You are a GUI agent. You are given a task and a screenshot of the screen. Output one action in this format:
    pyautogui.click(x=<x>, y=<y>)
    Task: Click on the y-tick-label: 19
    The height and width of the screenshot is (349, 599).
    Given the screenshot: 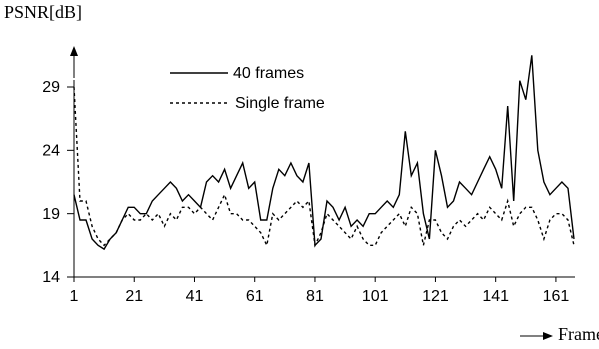 What is the action you would take?
    pyautogui.click(x=51, y=214)
    